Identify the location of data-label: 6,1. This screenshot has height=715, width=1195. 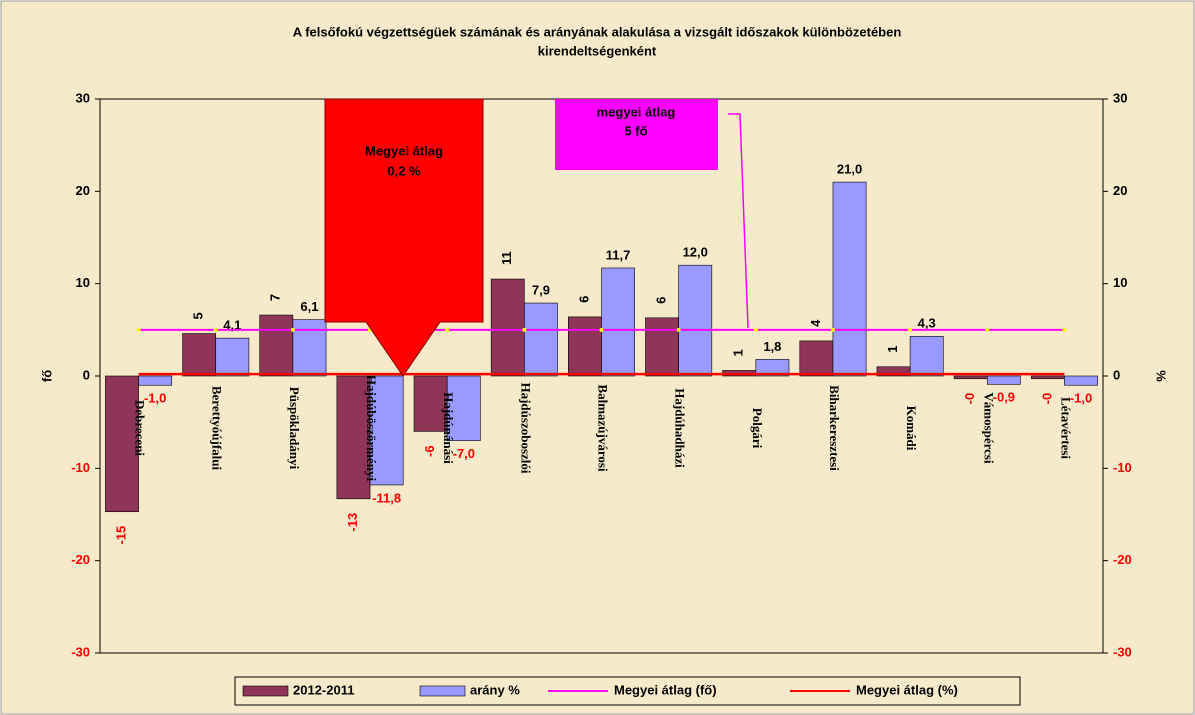
(309, 306).